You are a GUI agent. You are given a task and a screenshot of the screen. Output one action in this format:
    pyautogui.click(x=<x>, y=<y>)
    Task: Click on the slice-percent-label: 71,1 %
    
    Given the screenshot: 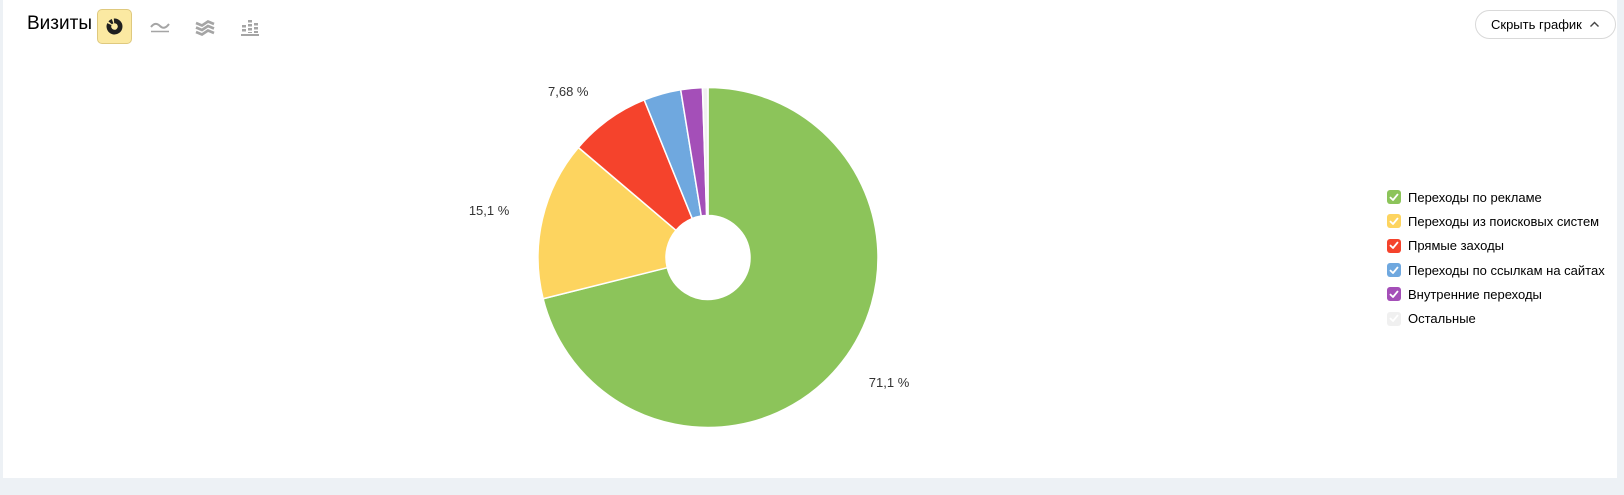 What is the action you would take?
    pyautogui.click(x=889, y=382)
    